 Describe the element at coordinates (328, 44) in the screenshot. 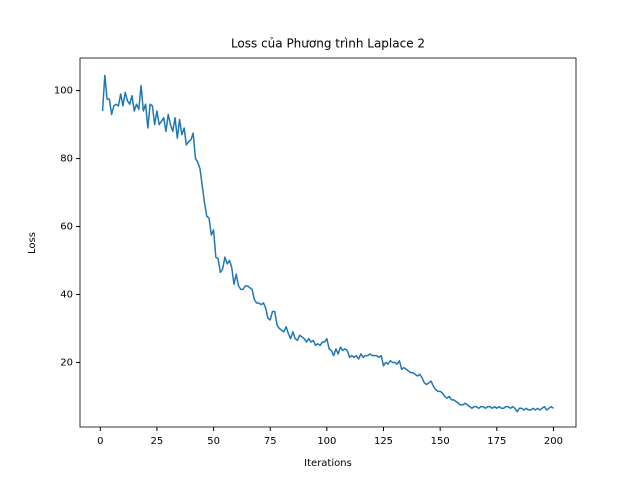

I see `chart-title: Loss của Phương trình Laplace 2` at that location.